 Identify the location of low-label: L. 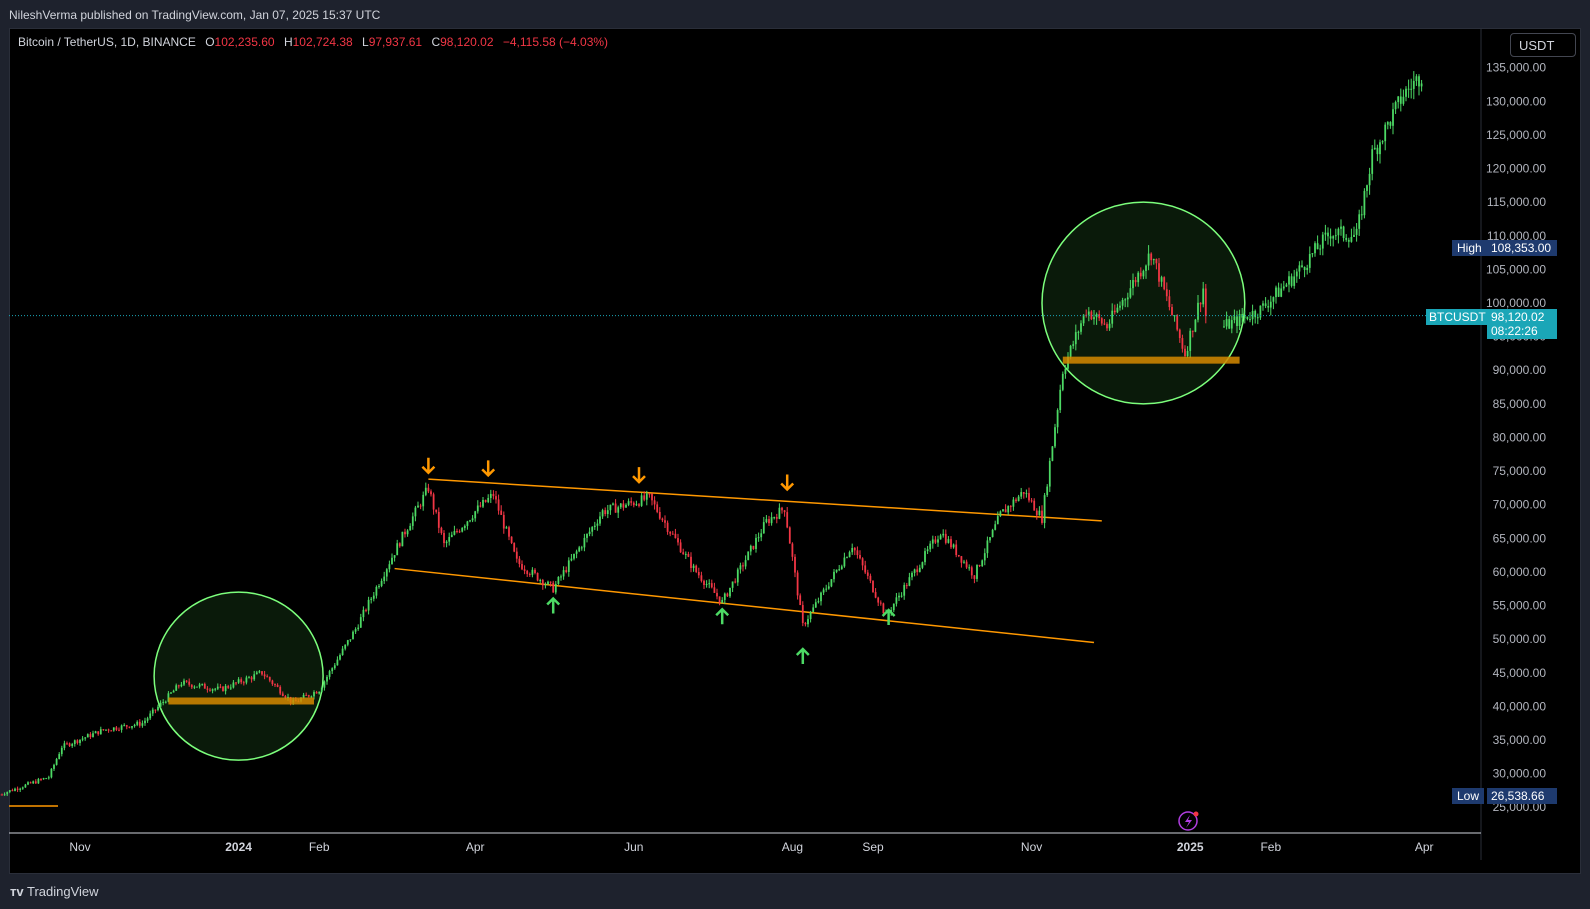
(365, 42).